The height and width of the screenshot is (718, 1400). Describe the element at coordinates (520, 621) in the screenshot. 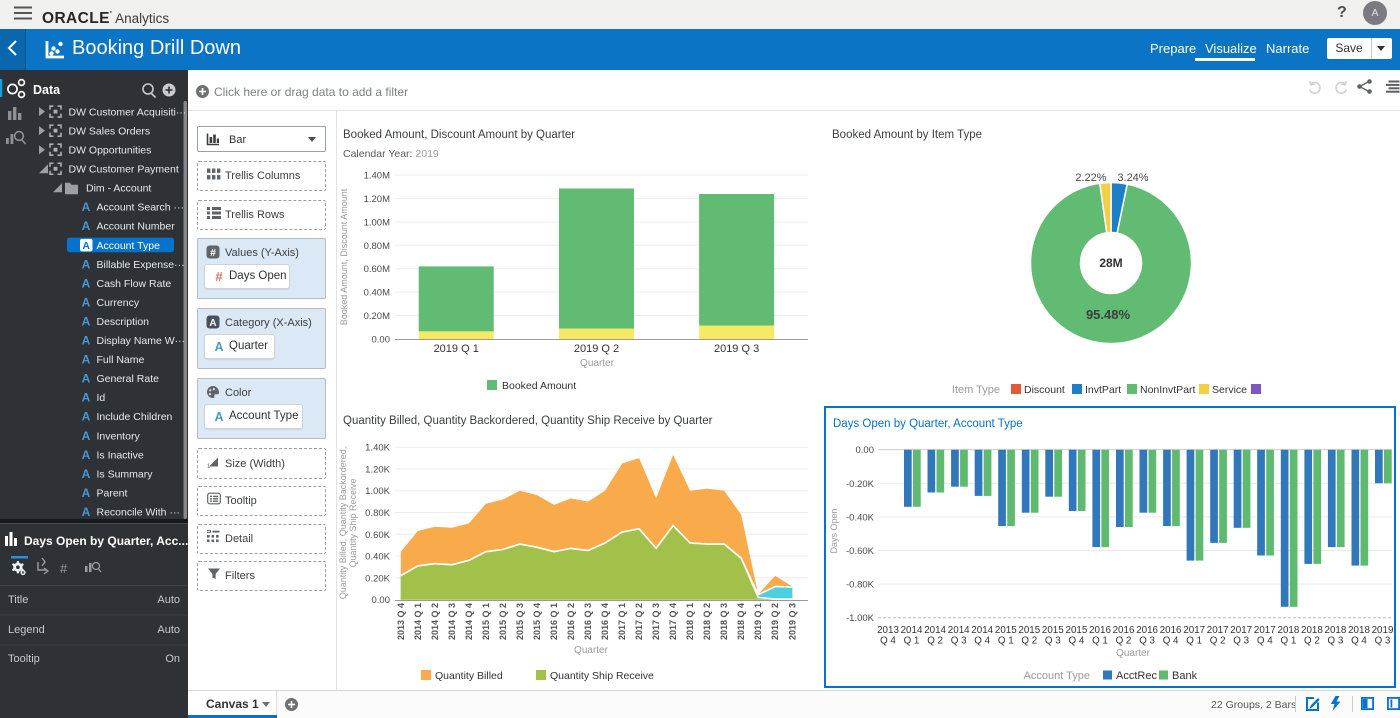

I see `svg-text: 2015 Q 3` at that location.